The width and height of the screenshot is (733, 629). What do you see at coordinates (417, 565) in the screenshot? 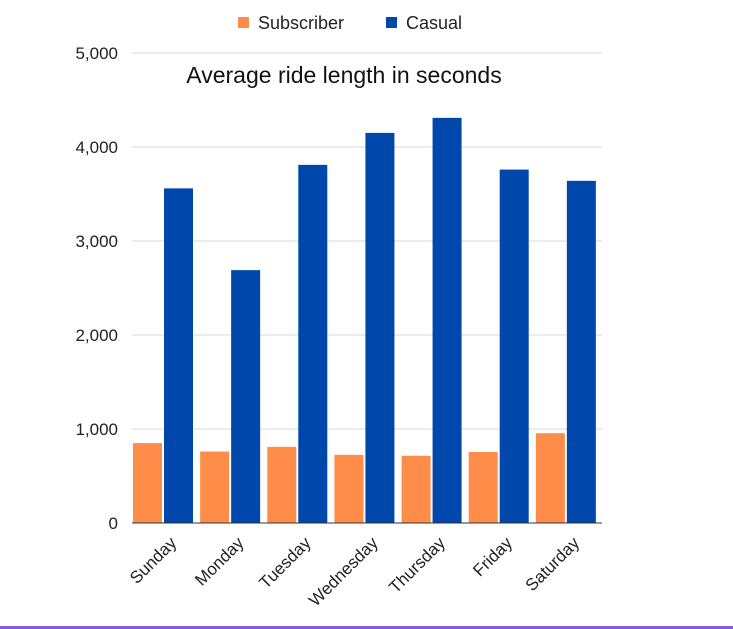
I see `x-tick-label: Thursday` at bounding box center [417, 565].